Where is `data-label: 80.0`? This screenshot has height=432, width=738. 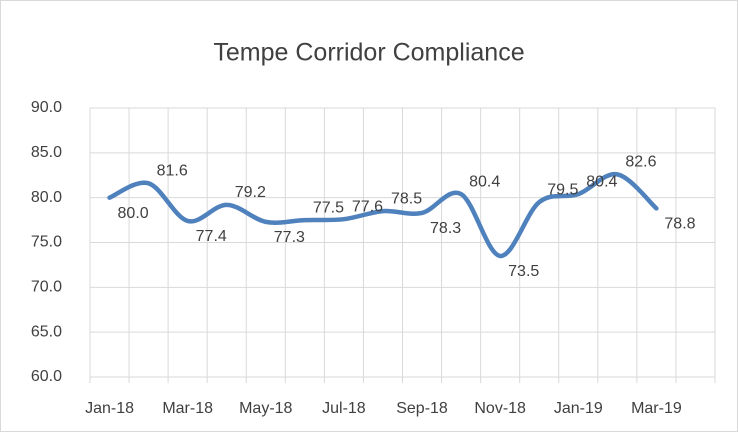 data-label: 80.0 is located at coordinates (133, 213).